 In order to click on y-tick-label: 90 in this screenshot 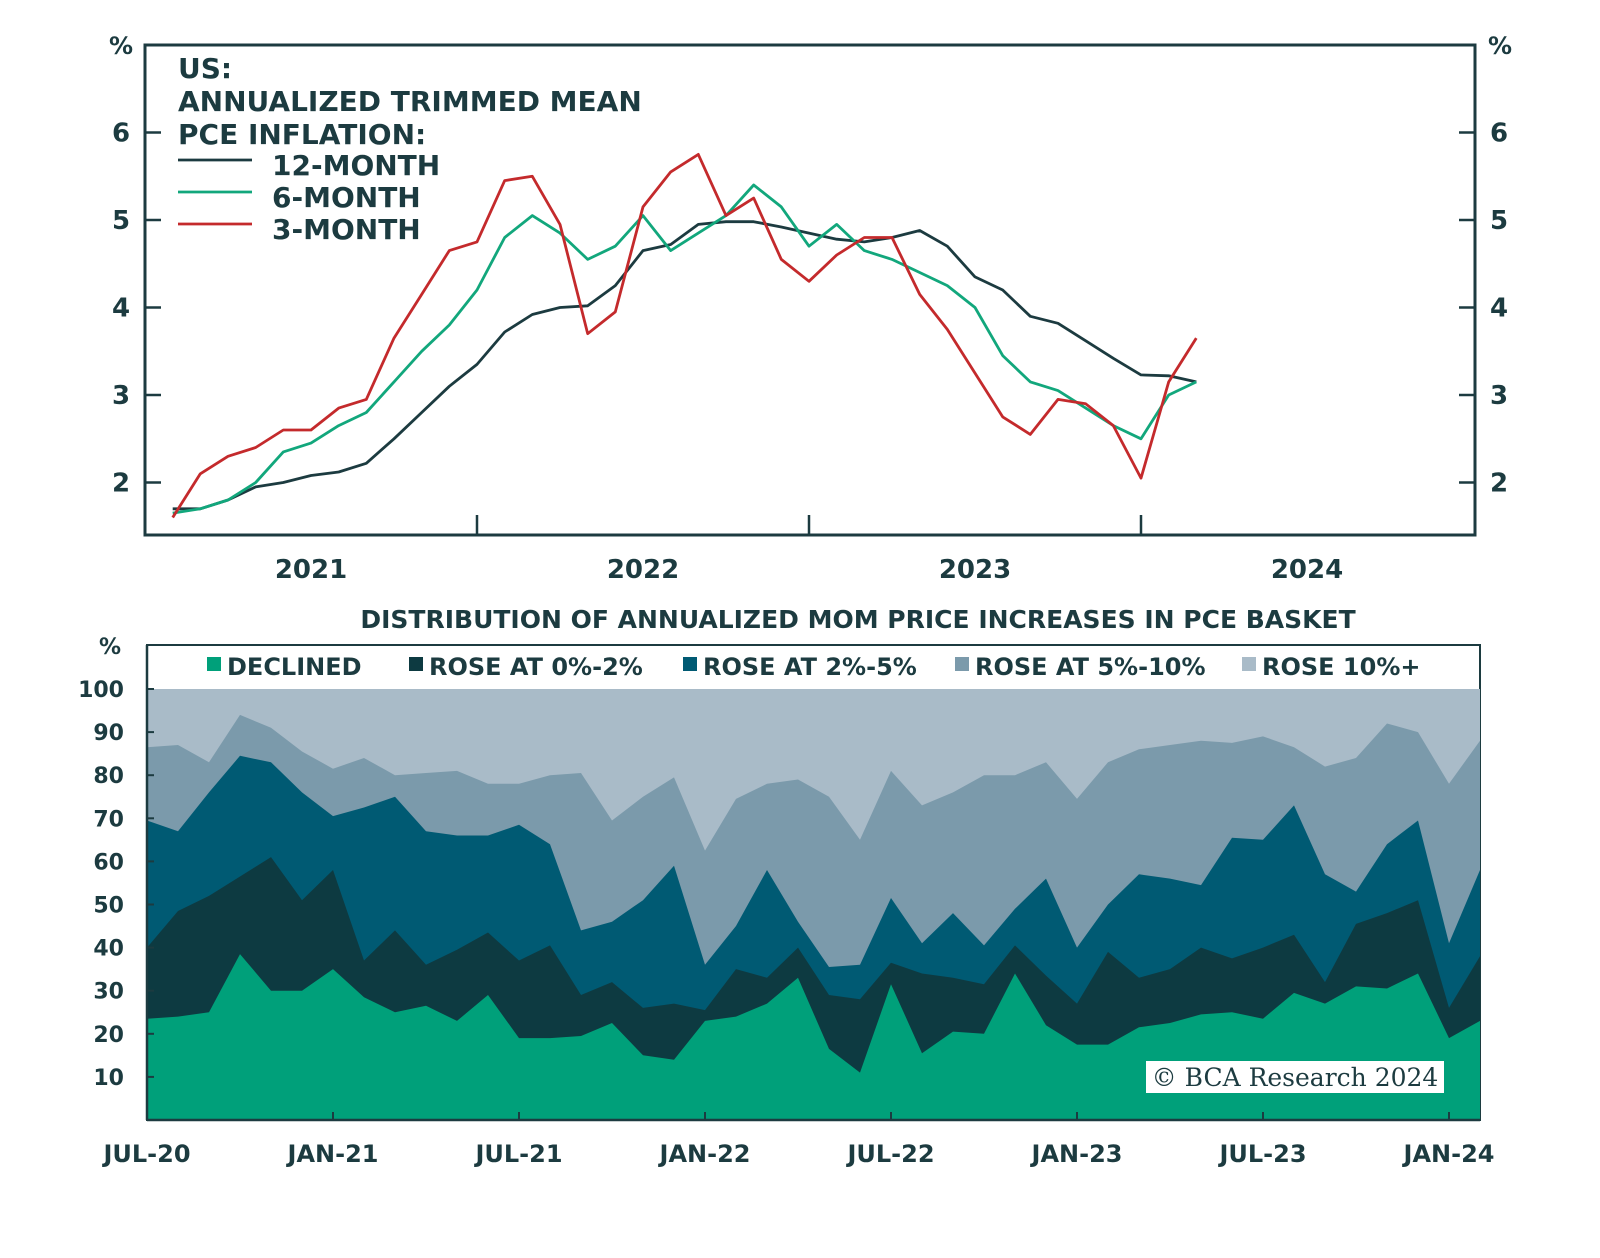, I will do `click(108, 733)`.